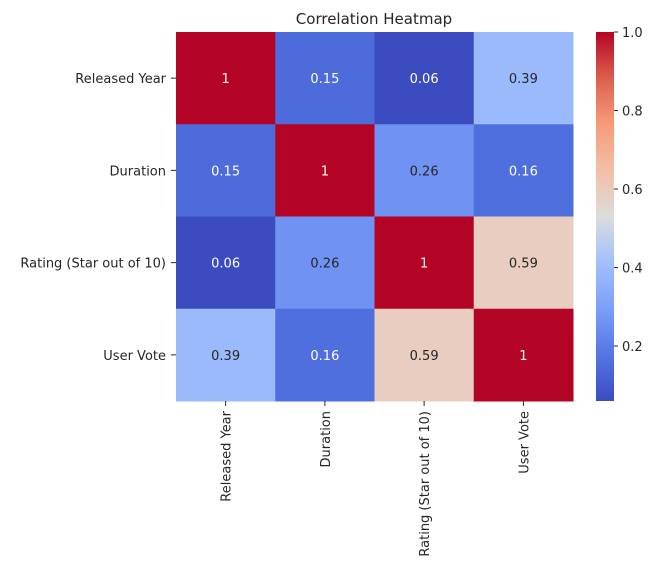 The image size is (657, 577). I want to click on y-tick-label: Duration, so click(138, 171).